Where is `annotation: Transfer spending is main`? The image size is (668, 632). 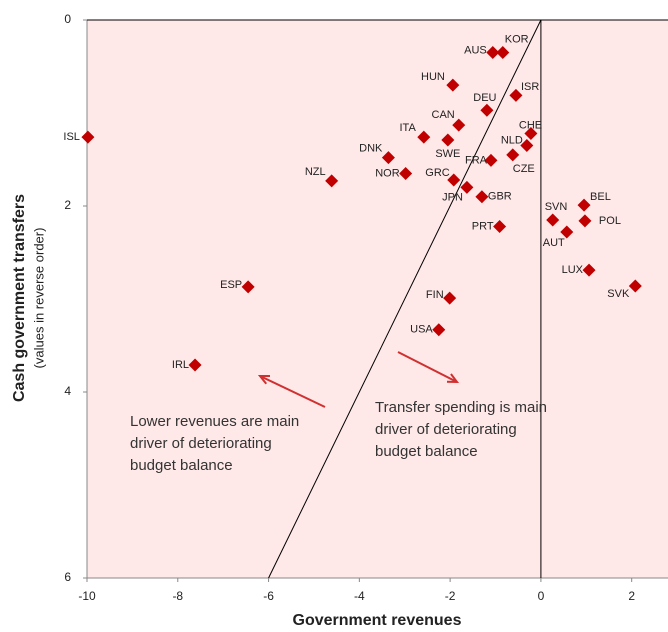 annotation: Transfer spending is main is located at coordinates (461, 407).